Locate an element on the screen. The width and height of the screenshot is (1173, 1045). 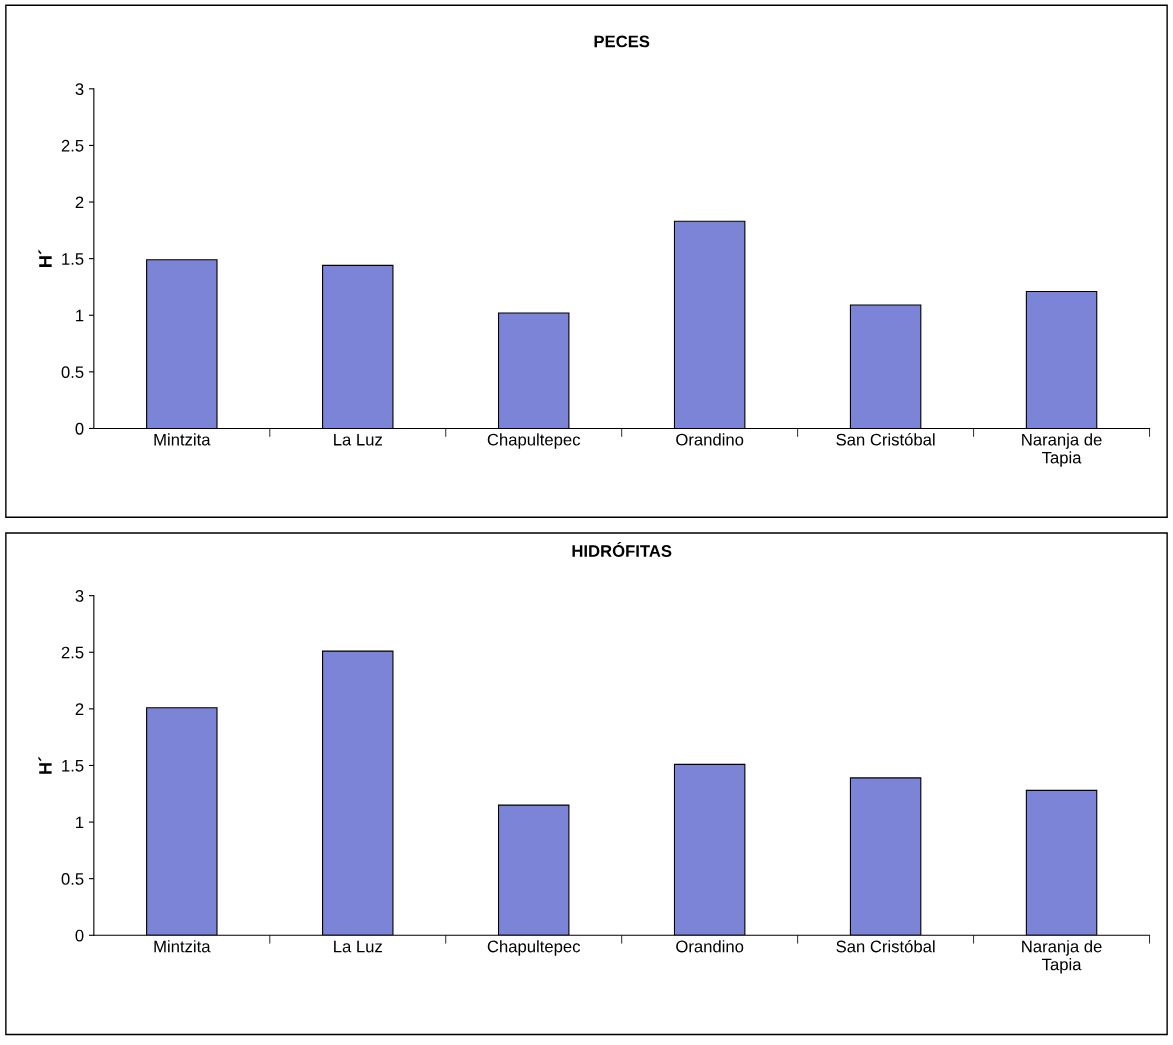
chart-title: PECES is located at coordinates (622, 41).